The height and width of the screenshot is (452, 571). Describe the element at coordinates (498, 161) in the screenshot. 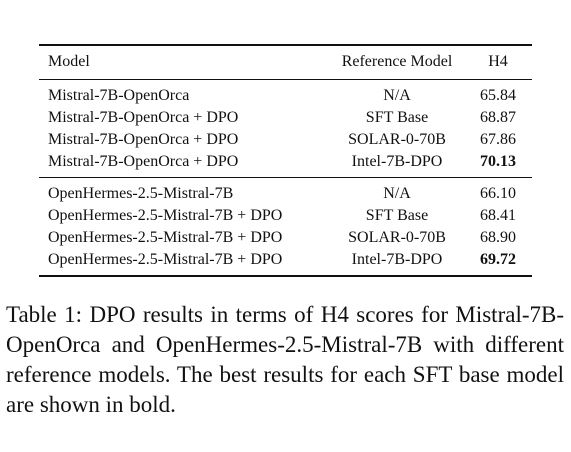

I see `row-h4-best: 70.13` at that location.